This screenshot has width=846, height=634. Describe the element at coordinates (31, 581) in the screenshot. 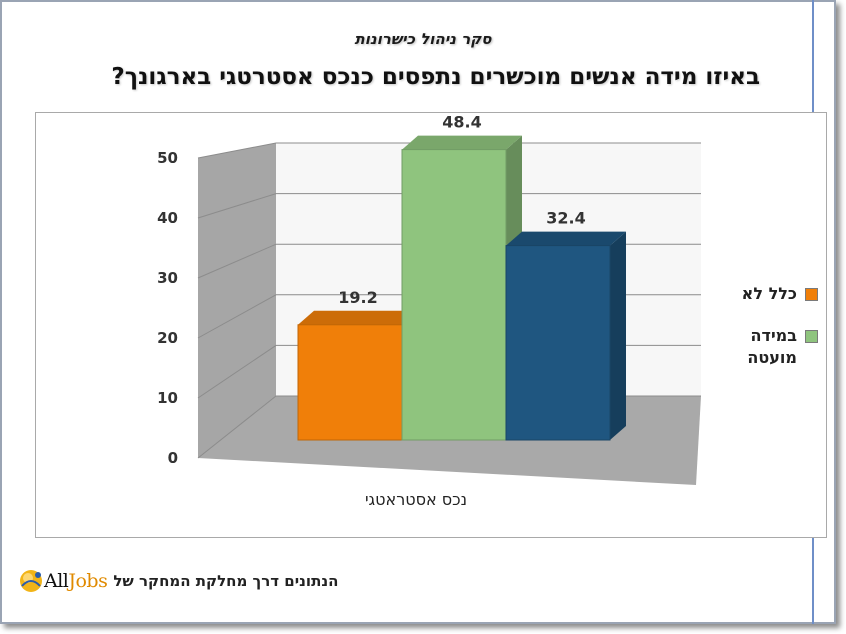

I see `alljobs-globe-icon` at that location.